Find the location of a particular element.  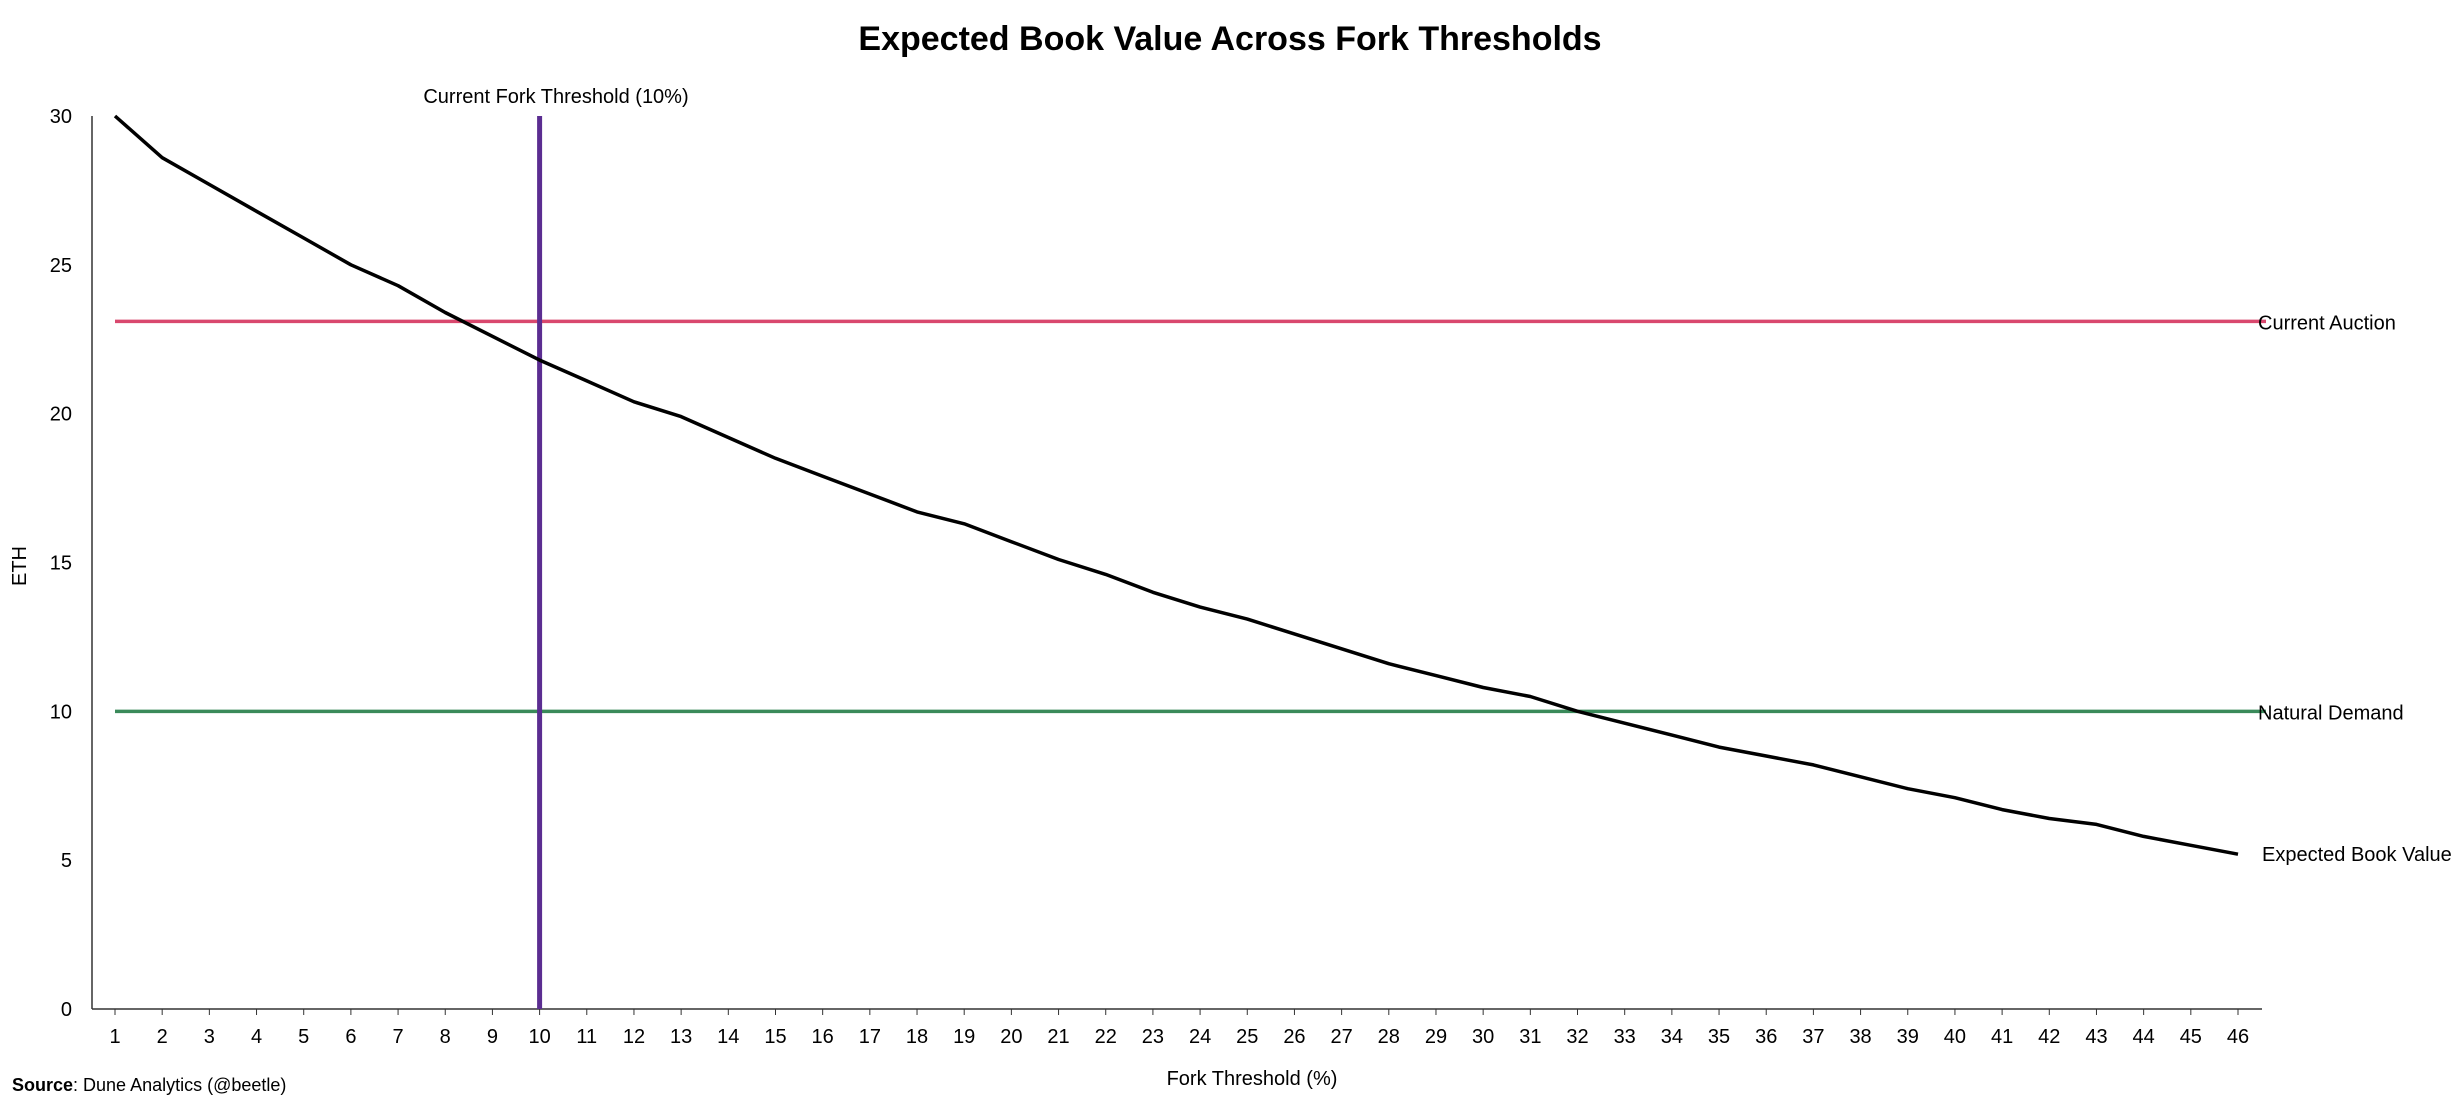

series-label: Expected Book Value is located at coordinates (2357, 855).